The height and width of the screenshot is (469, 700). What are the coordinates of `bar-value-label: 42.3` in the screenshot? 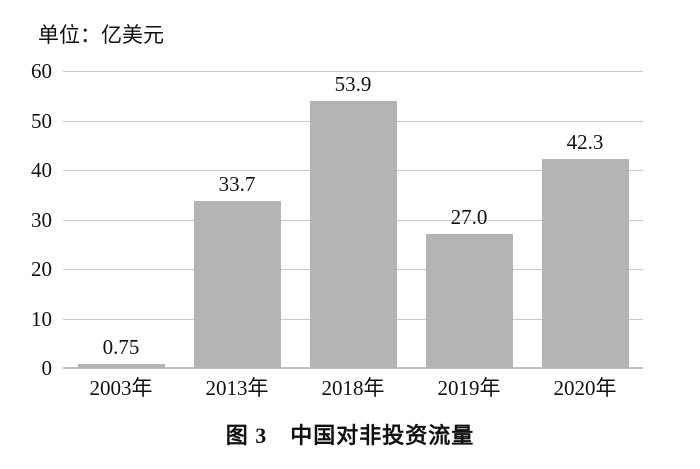 It's located at (585, 141).